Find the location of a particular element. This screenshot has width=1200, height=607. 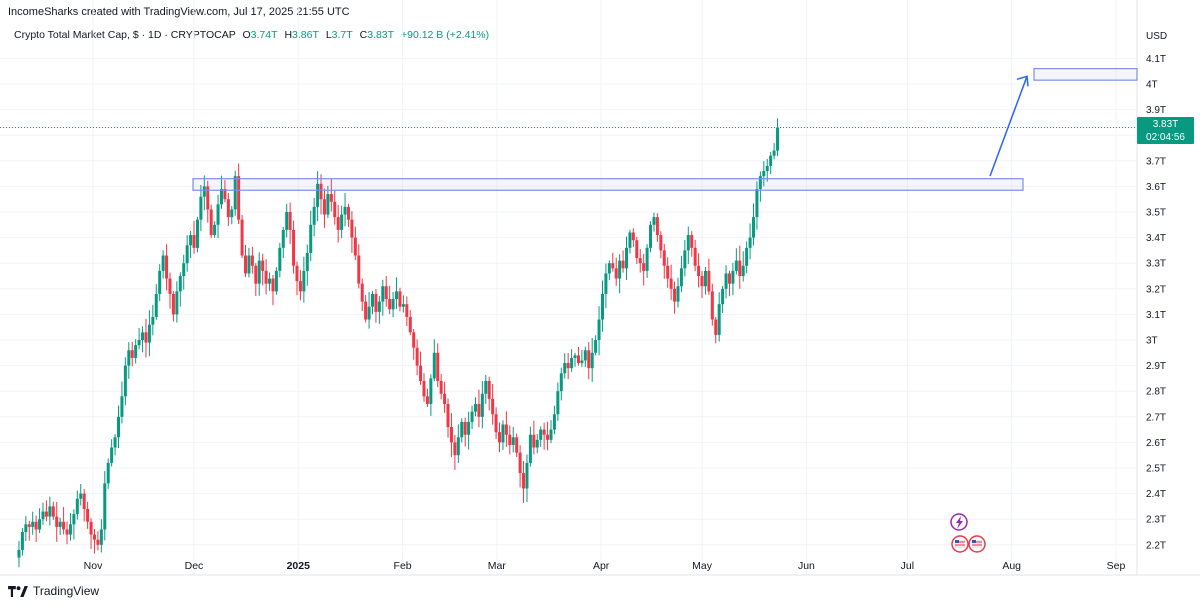

price-tick-label: 4.1T is located at coordinates (1156, 59).